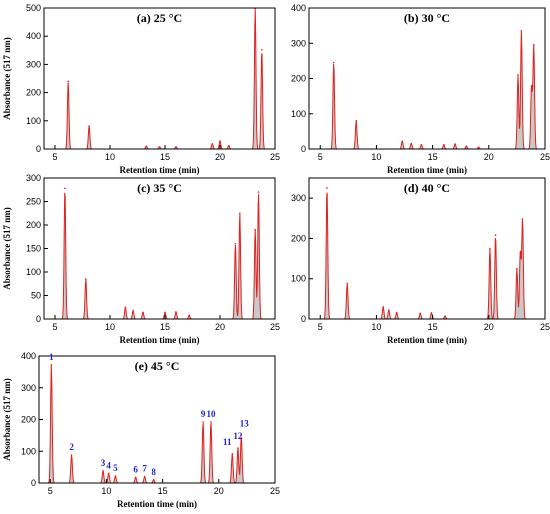 Image resolution: width=550 pixels, height=514 pixels. What do you see at coordinates (51, 357) in the screenshot?
I see `peak-number-label: 1` at bounding box center [51, 357].